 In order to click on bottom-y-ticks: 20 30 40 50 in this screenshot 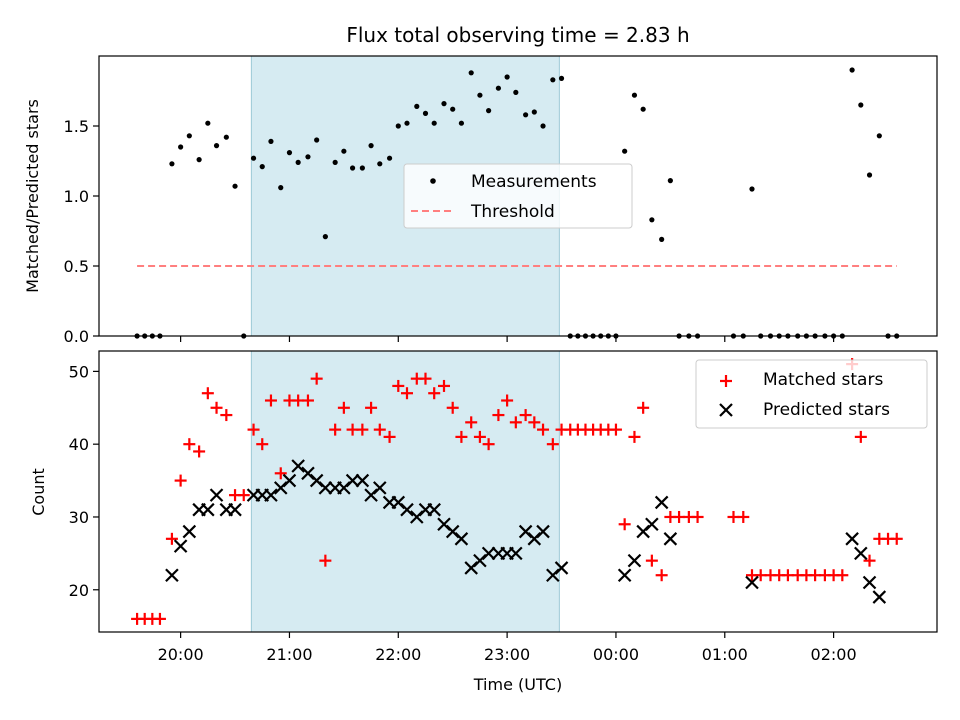, I will do `click(84, 481)`.